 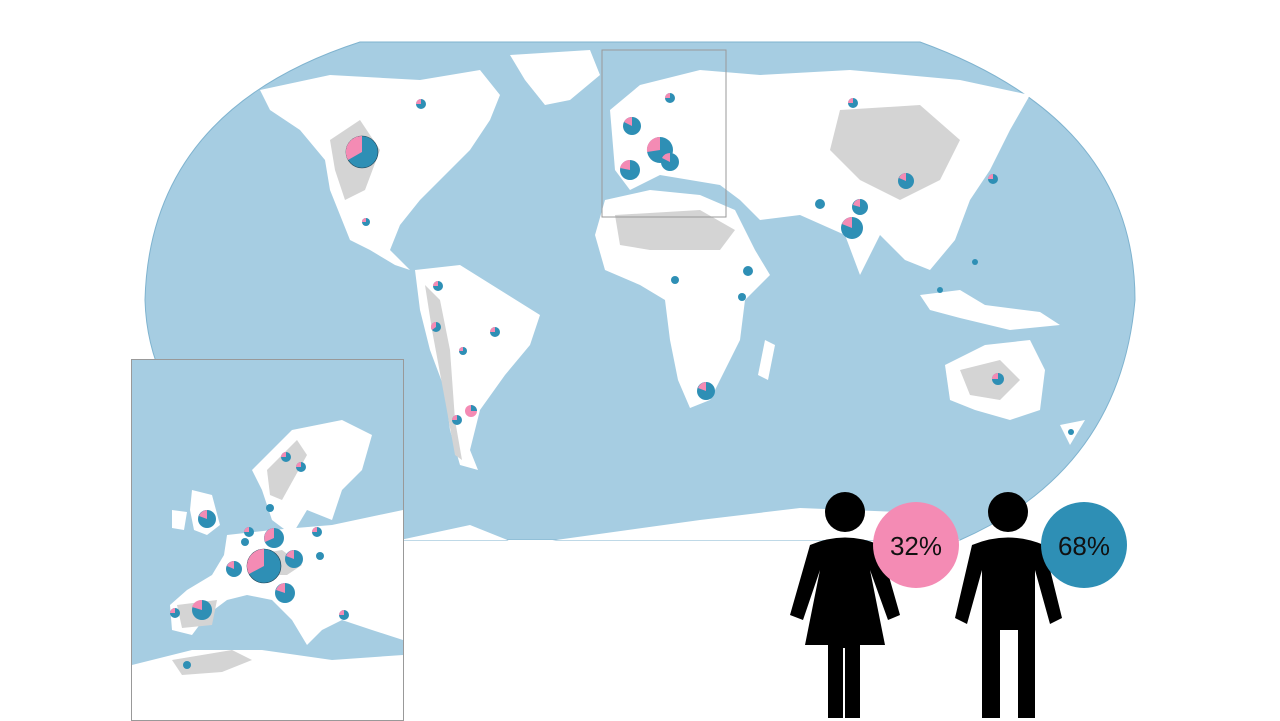 What do you see at coordinates (975, 262) in the screenshot?
I see `pie-indonesia` at bounding box center [975, 262].